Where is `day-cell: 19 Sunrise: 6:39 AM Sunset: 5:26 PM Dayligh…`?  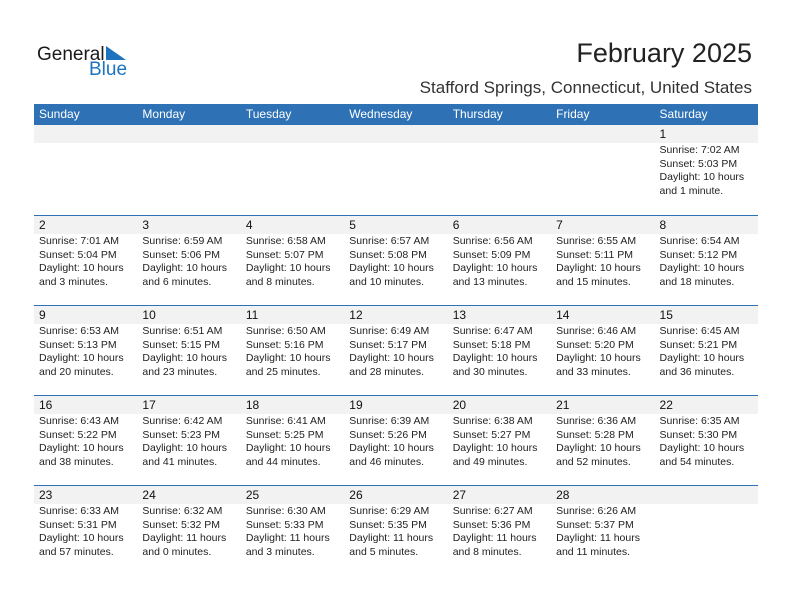 day-cell: 19 Sunrise: 6:39 AM Sunset: 5:26 PM Dayligh… is located at coordinates (396, 440).